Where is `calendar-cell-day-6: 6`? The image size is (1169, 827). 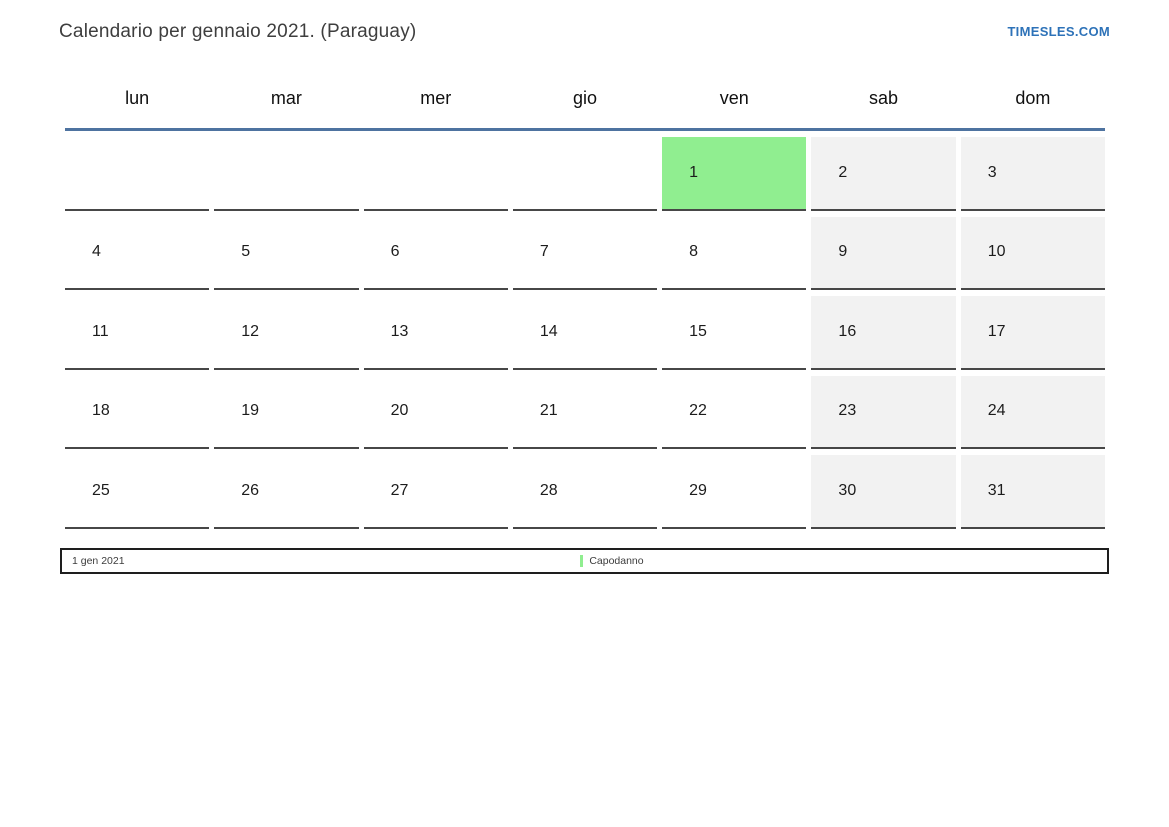 calendar-cell-day-6: 6 is located at coordinates (435, 250).